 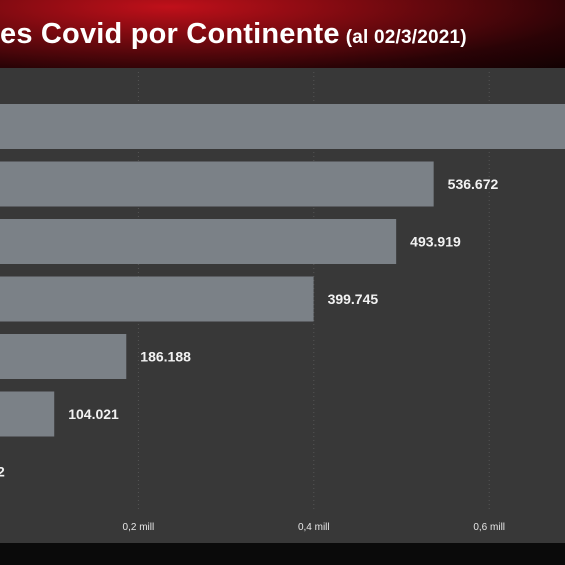 What do you see at coordinates (473, 184) in the screenshot?
I see `data-label-2: 536.672` at bounding box center [473, 184].